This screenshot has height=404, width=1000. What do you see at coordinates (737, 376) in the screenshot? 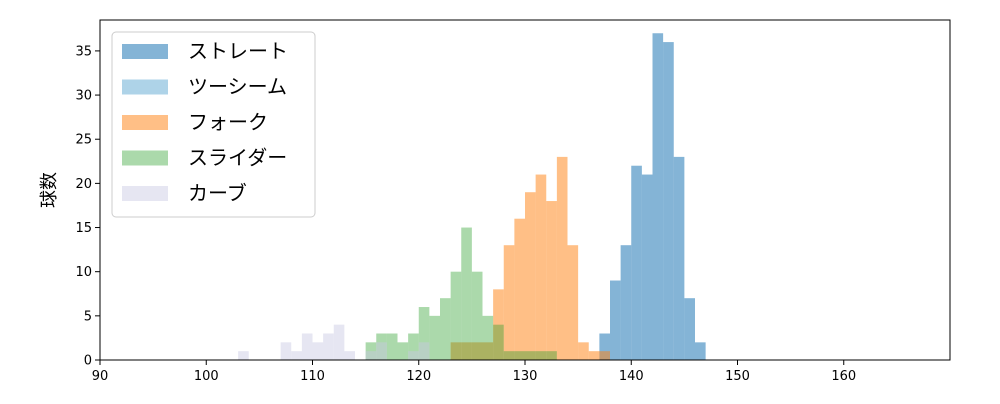
I see `x-tick-label: 150` at bounding box center [737, 376].